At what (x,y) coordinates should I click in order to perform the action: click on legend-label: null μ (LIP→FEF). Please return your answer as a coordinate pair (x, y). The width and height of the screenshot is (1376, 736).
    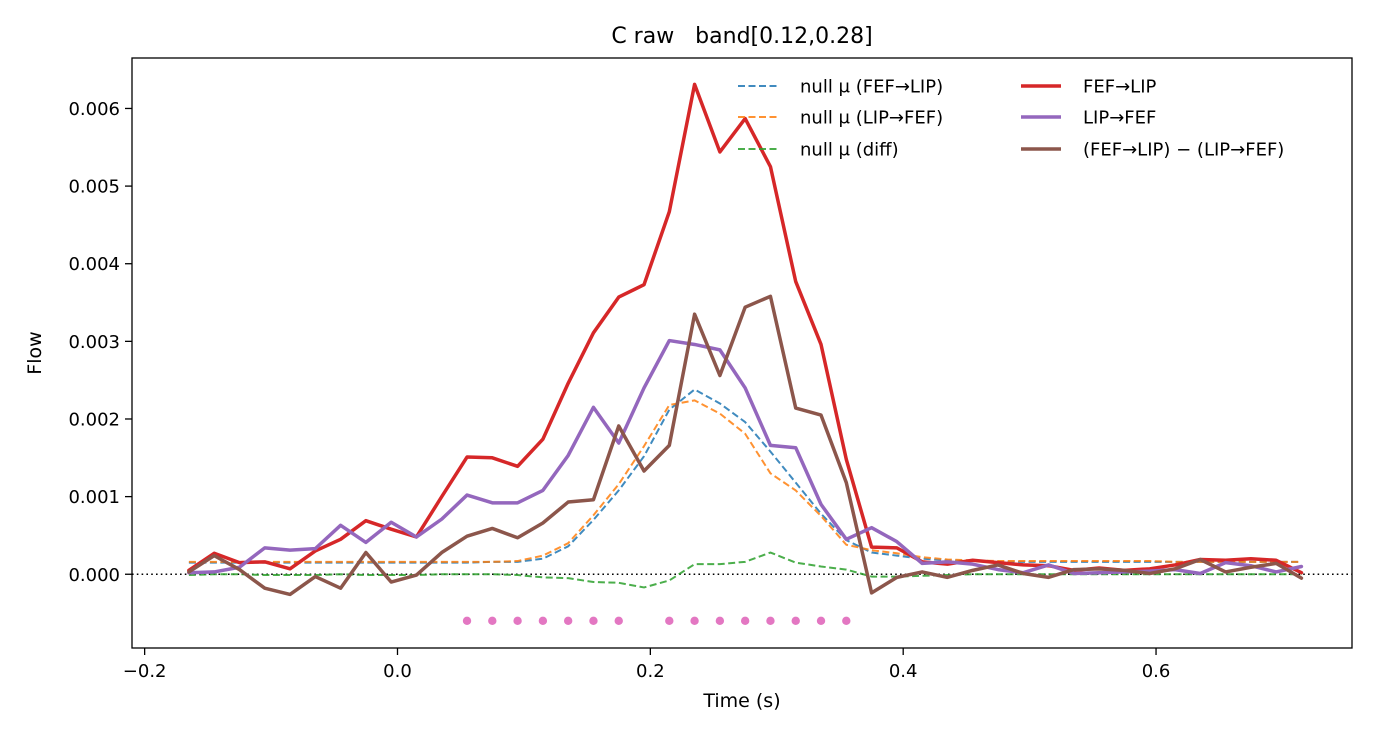
    Looking at the image, I should click on (871, 118).